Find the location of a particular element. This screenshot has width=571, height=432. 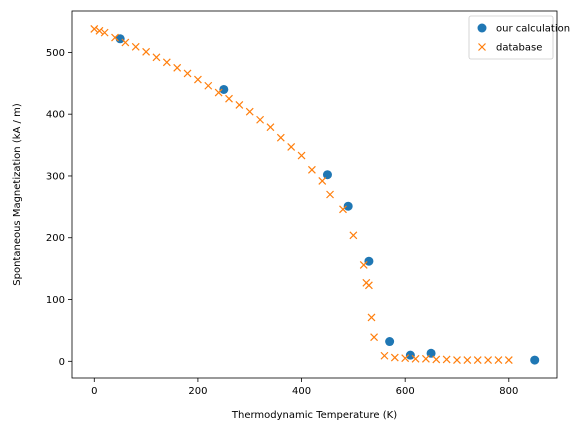

legend-label: our calculation is located at coordinates (533, 29).